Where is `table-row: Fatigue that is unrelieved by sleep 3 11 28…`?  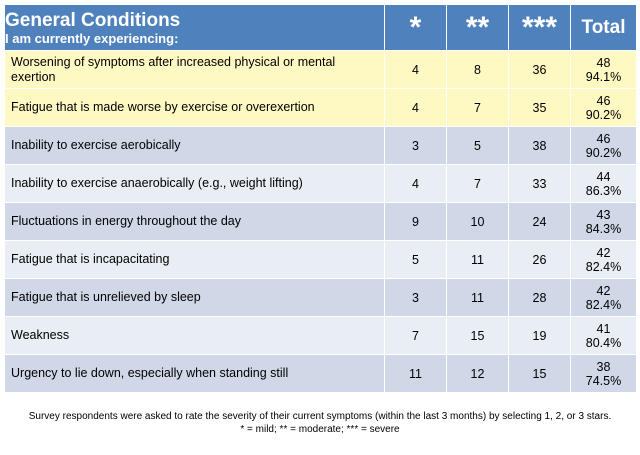
table-row: Fatigue that is unrelieved by sleep 3 11 28… is located at coordinates (320, 297).